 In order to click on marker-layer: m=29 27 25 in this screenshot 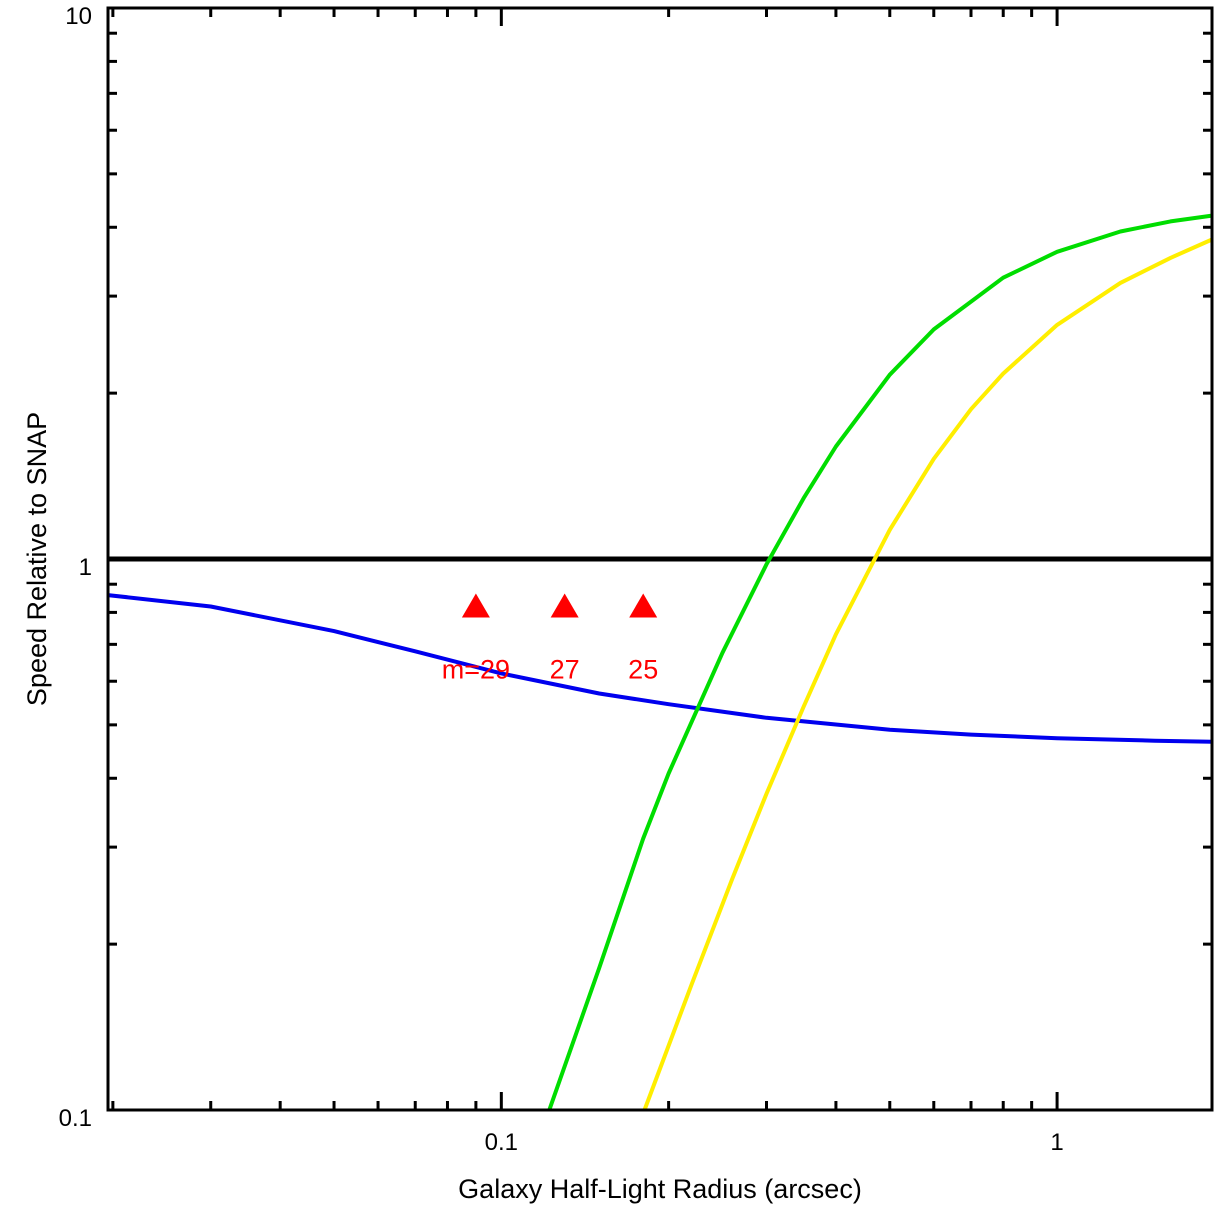, I will do `click(550, 638)`.